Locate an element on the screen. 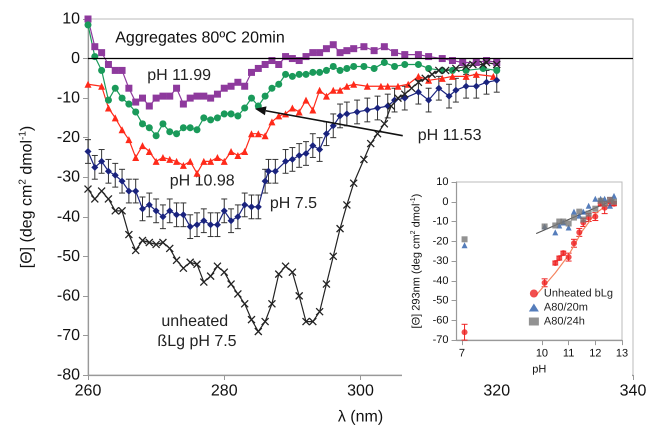  x-tick-label: 7 is located at coordinates (461, 354).